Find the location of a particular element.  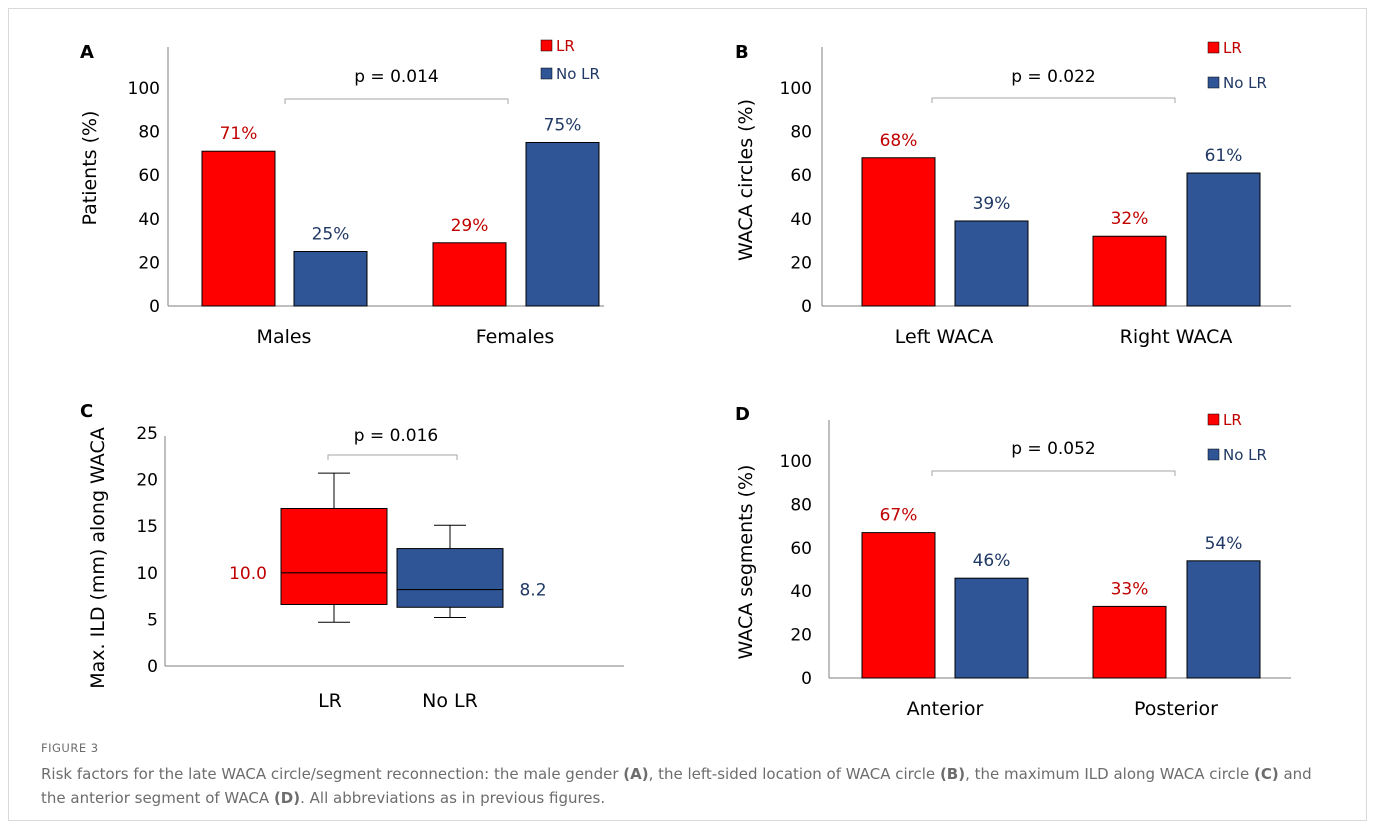

bar-lr-anterior is located at coordinates (898, 605).